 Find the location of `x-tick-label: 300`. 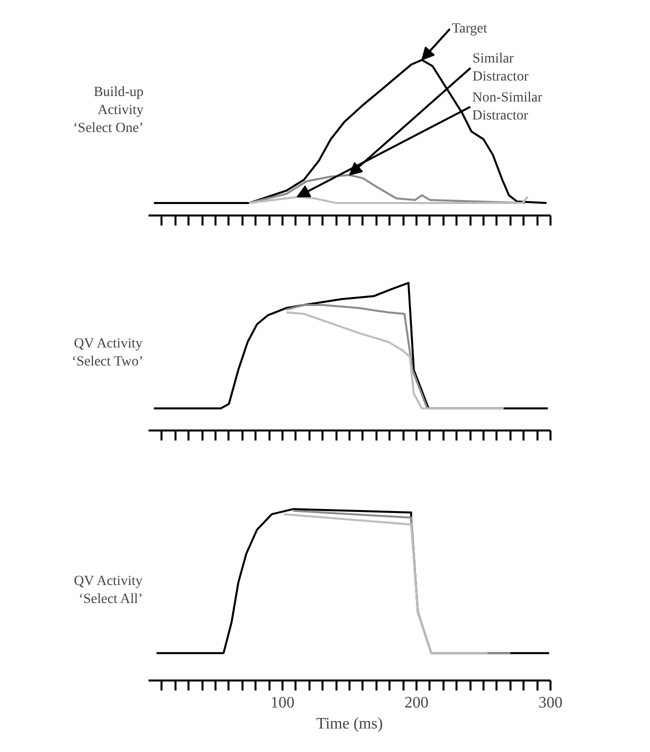

x-tick-label: 300 is located at coordinates (550, 703).